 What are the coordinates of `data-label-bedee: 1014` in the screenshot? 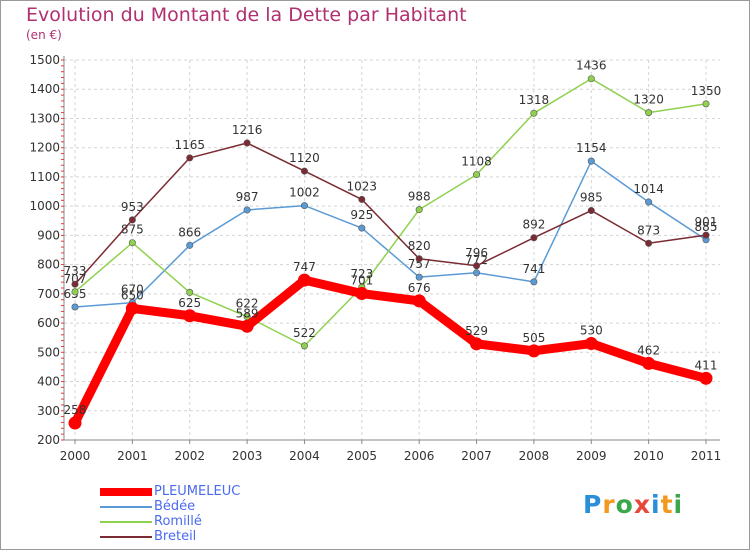 It's located at (648, 189).